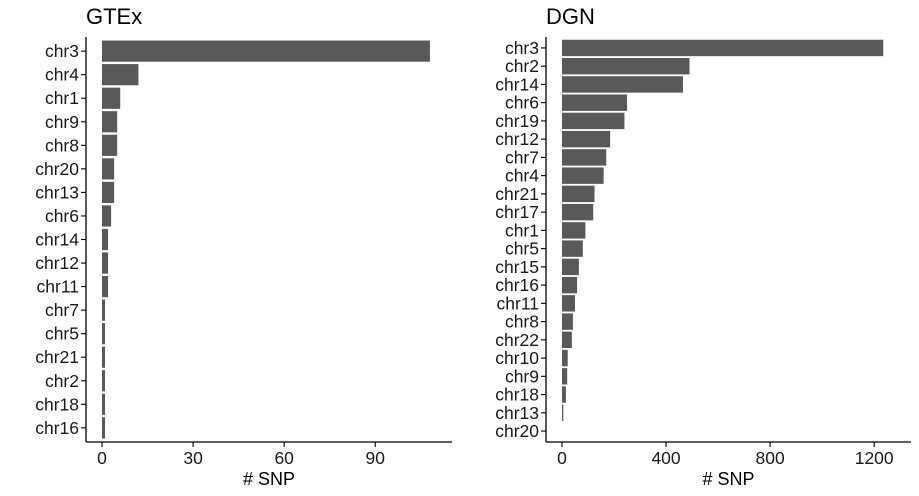 This screenshot has height=496, width=919. Describe the element at coordinates (114, 16) in the screenshot. I see `panel-title: GTEx` at that location.